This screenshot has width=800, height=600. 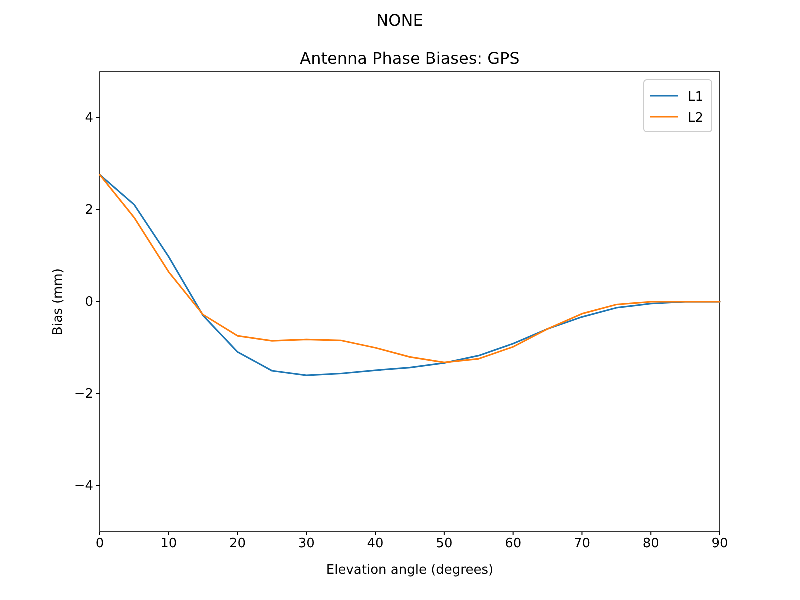 I want to click on y-tick-label: 2, so click(x=89, y=210).